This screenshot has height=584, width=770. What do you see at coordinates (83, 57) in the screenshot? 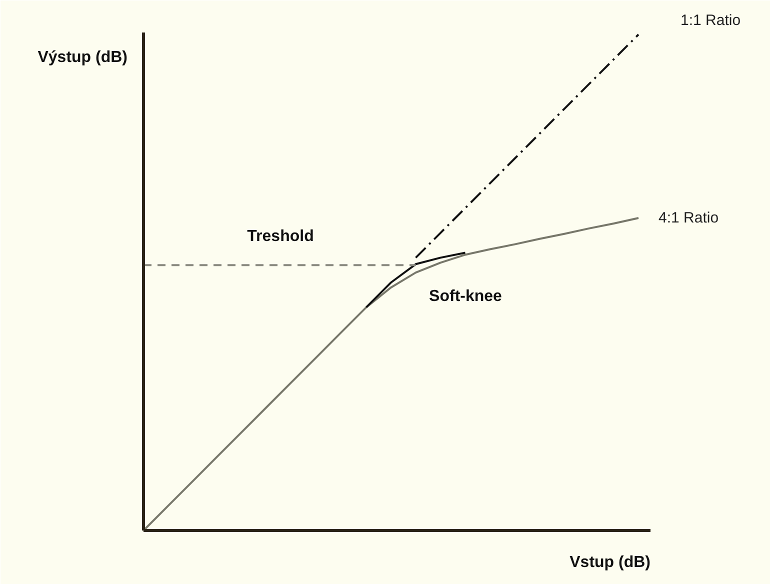
I see `y-axis-title: Výstup (dB)` at bounding box center [83, 57].